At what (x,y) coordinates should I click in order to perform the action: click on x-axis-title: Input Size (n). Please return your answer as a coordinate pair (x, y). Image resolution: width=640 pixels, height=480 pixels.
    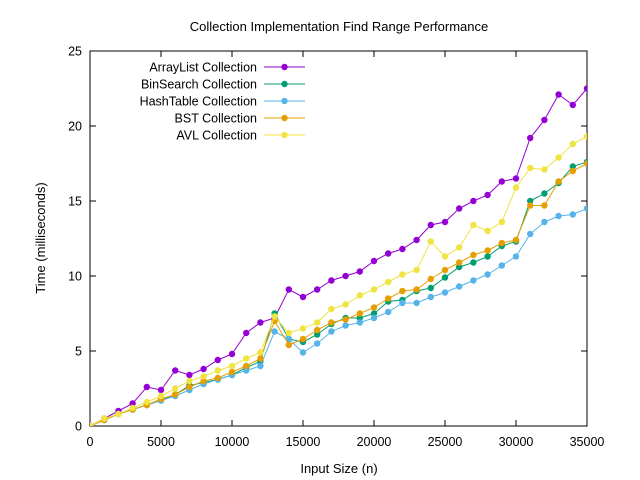
    Looking at the image, I should click on (338, 468).